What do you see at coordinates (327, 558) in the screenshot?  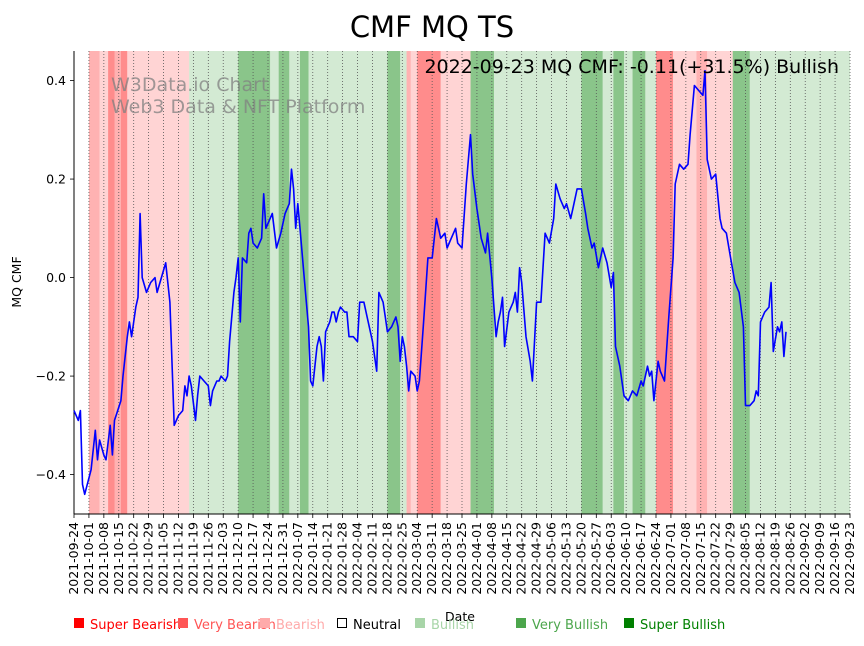 I see `x-tick-label: 2022-01-21` at bounding box center [327, 558].